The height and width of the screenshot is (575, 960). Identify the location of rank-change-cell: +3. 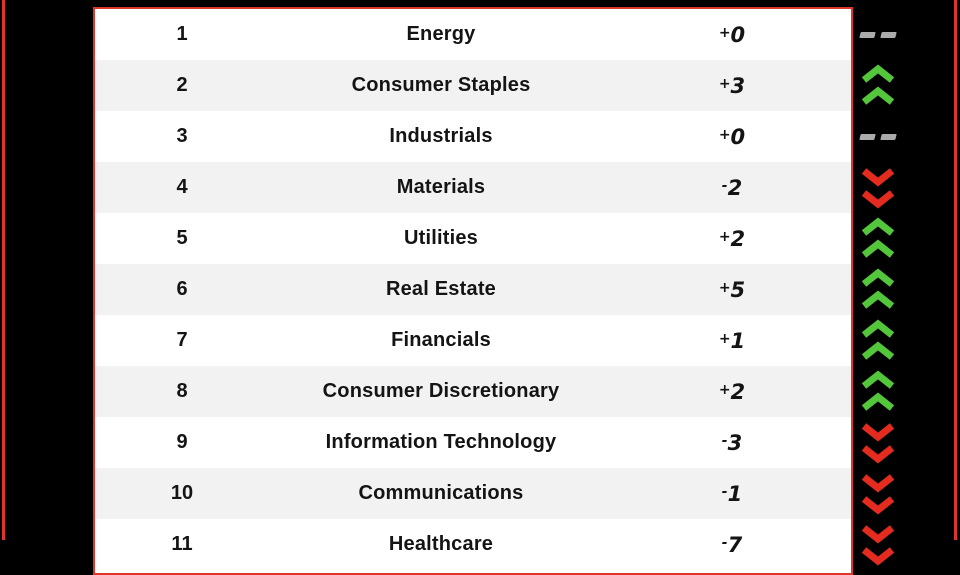
(732, 85).